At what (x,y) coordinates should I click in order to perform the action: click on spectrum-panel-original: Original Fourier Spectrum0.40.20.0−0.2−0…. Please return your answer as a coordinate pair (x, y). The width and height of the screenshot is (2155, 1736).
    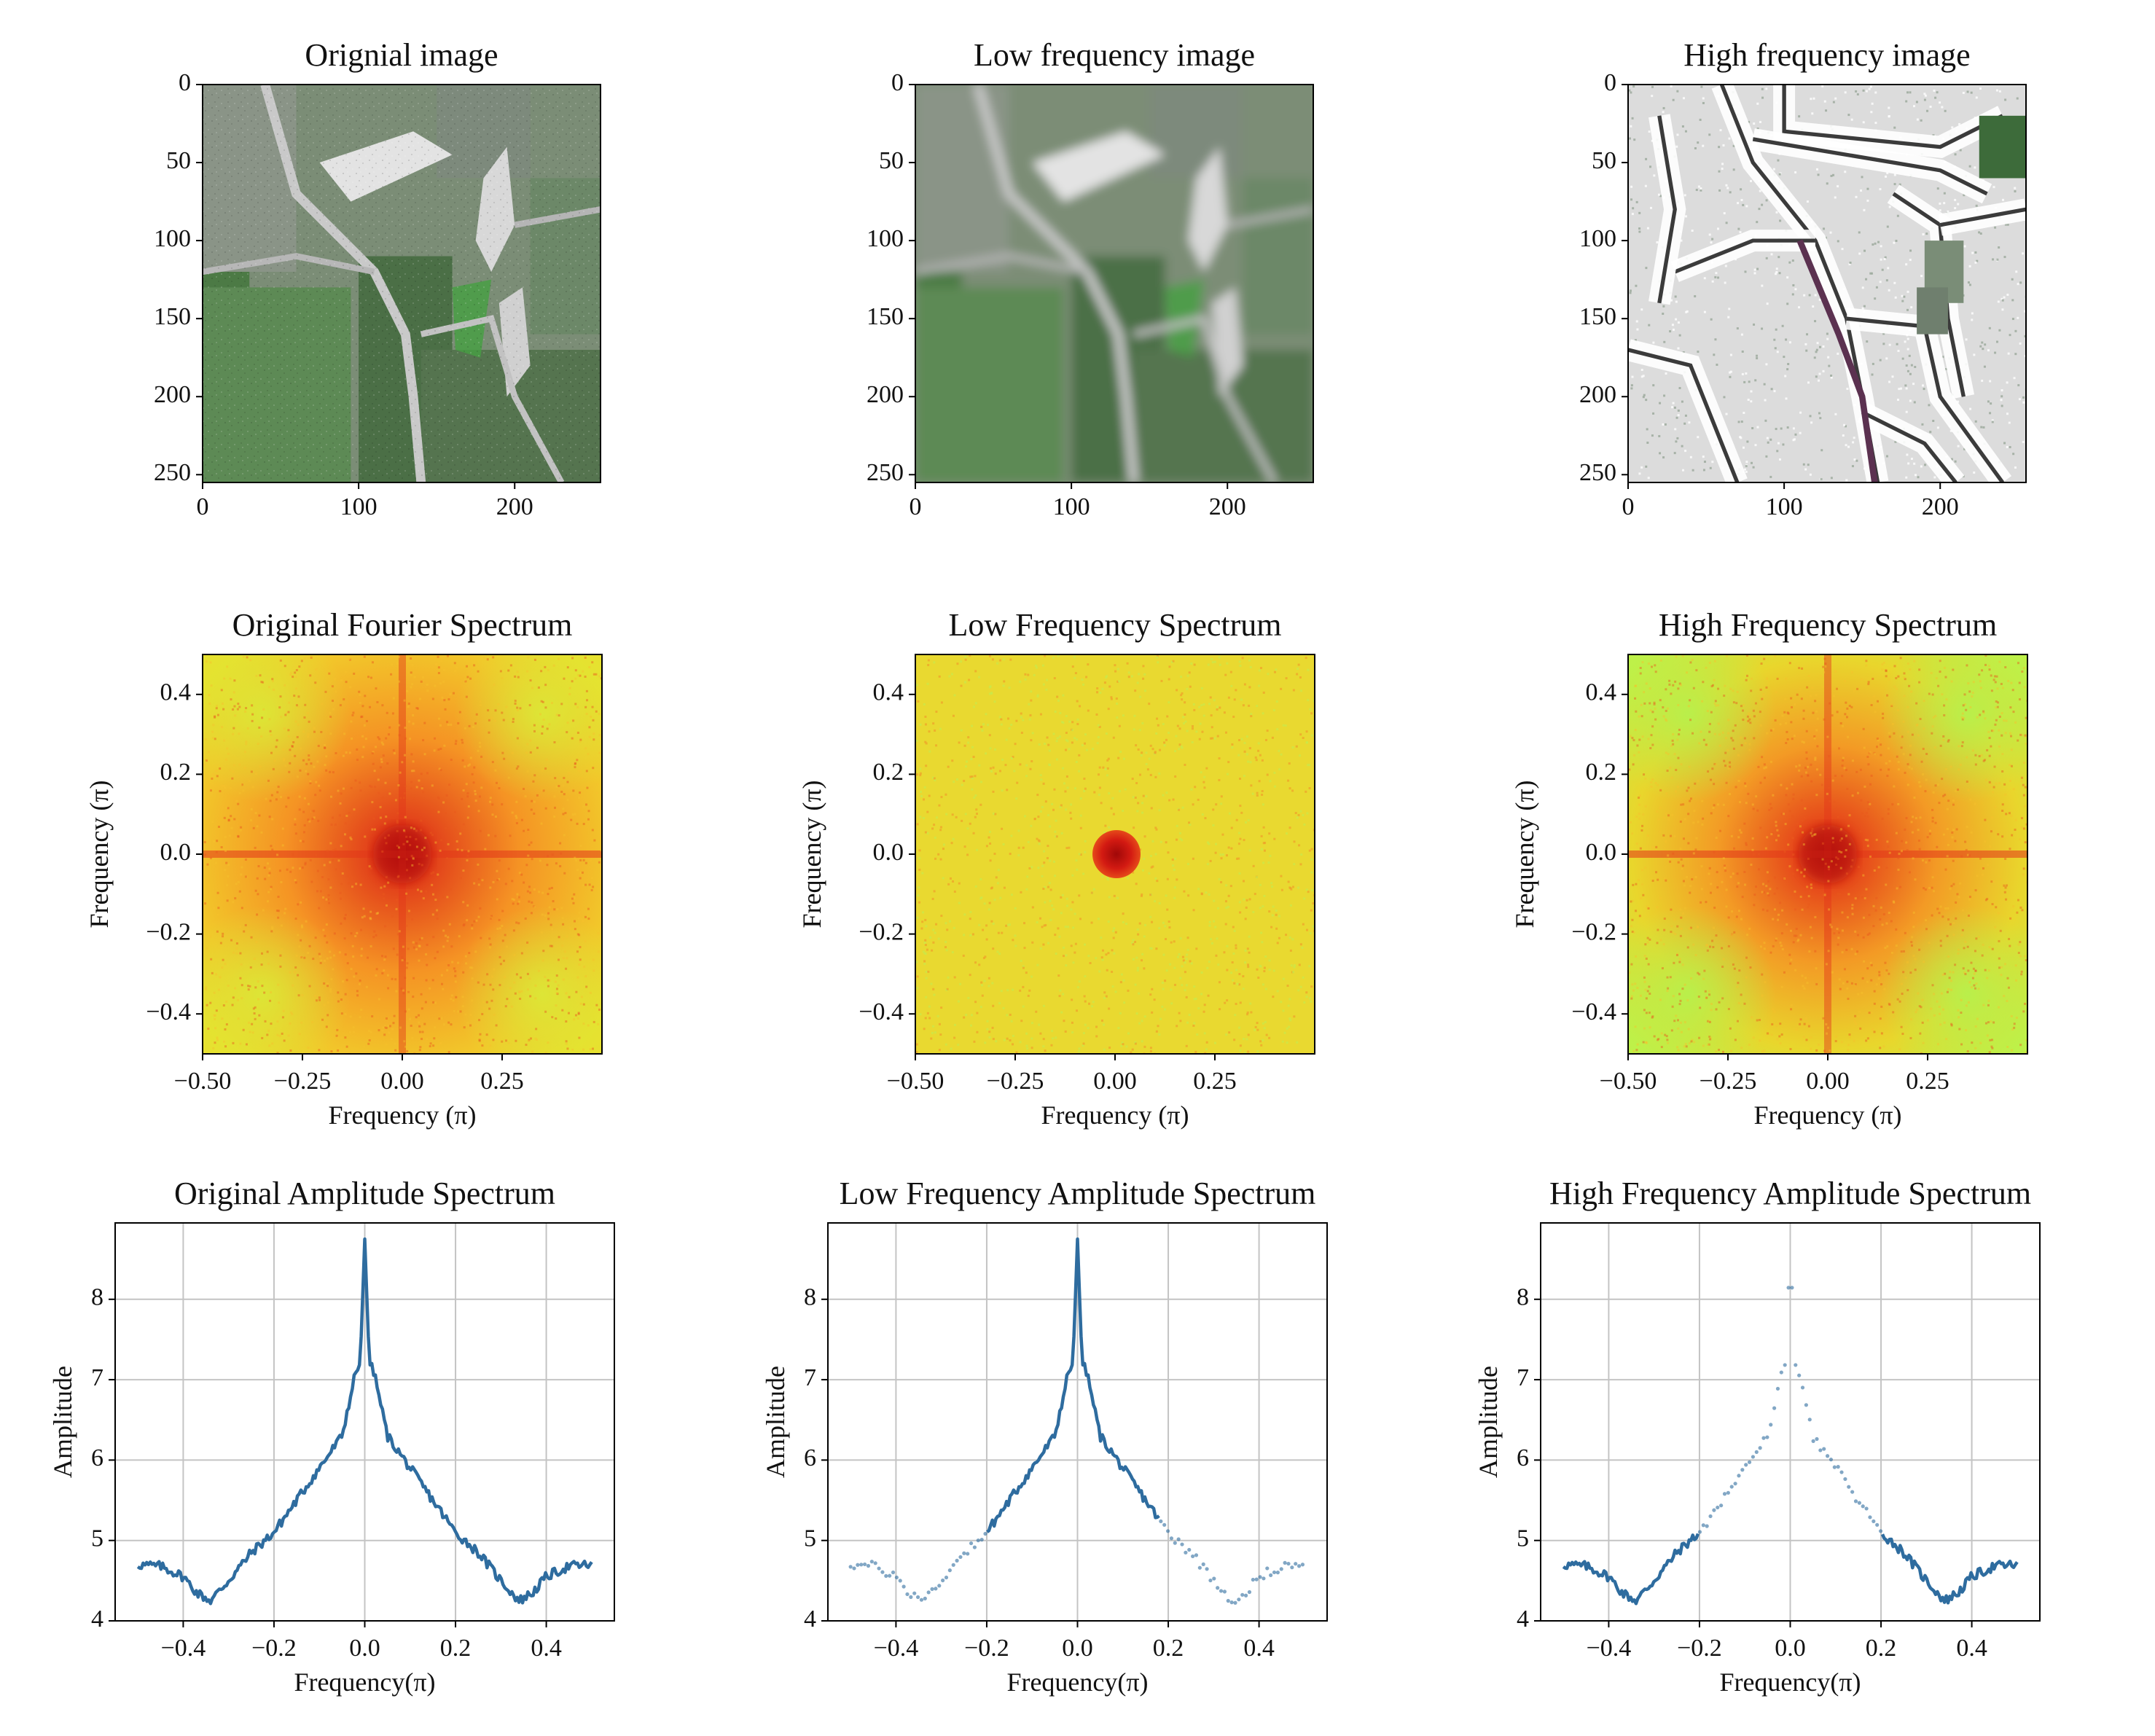
    Looking at the image, I should click on (344, 868).